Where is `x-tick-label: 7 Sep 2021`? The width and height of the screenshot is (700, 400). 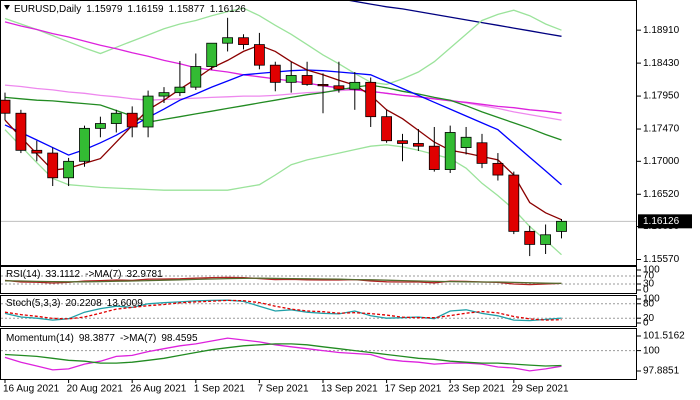 x-tick-label: 7 Sep 2021 is located at coordinates (283, 389).